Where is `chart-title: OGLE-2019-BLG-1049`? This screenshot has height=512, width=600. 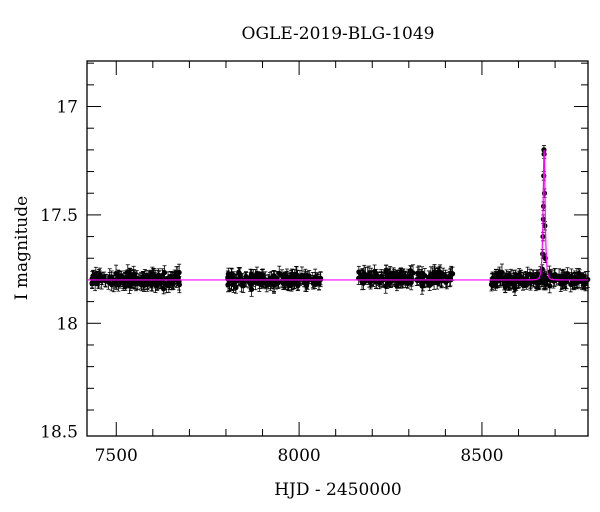 chart-title: OGLE-2019-BLG-1049 is located at coordinates (338, 34).